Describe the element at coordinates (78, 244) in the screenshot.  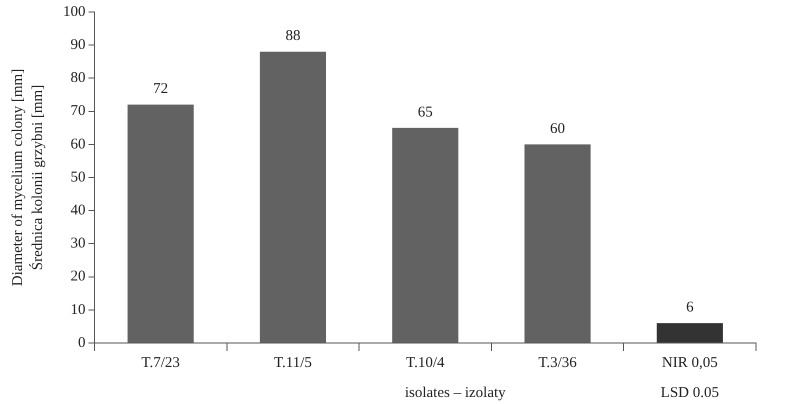
I see `y-tick-label: 30` at that location.